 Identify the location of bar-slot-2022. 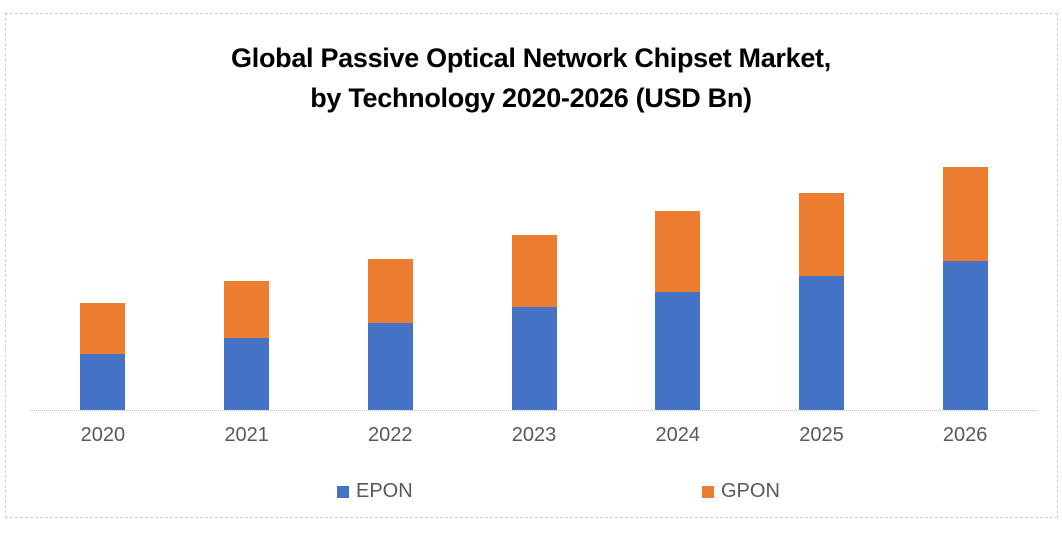
(390, 280).